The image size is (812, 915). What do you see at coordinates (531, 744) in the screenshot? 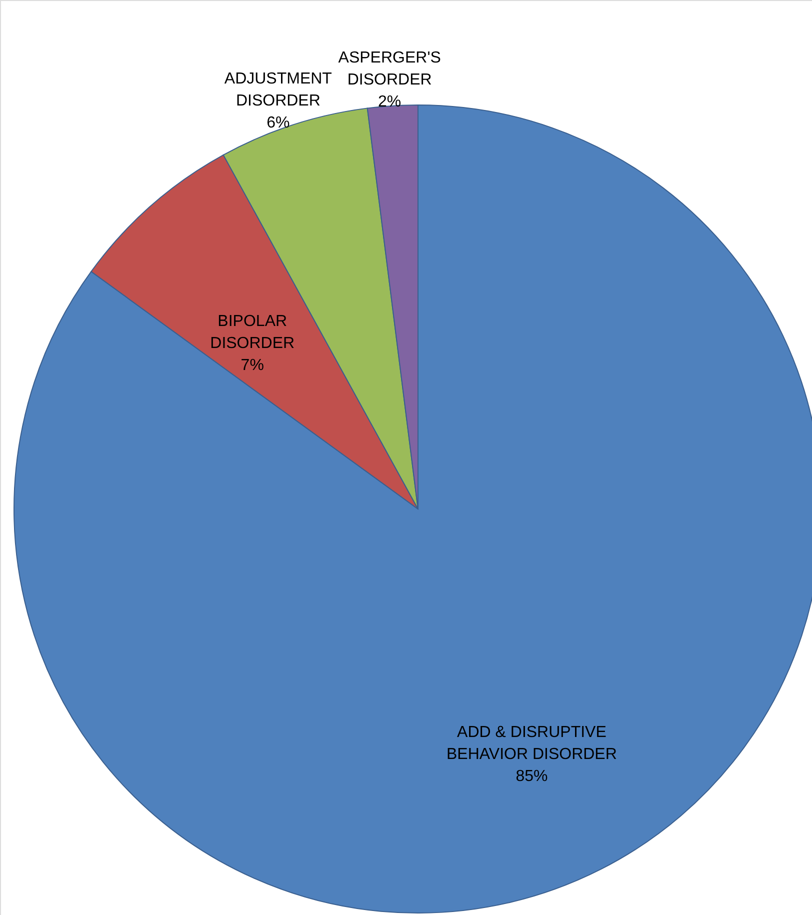
I see `slice-label: ADD & DISRUPTIVE BEHAVIOR DISORDER` at bounding box center [531, 744].